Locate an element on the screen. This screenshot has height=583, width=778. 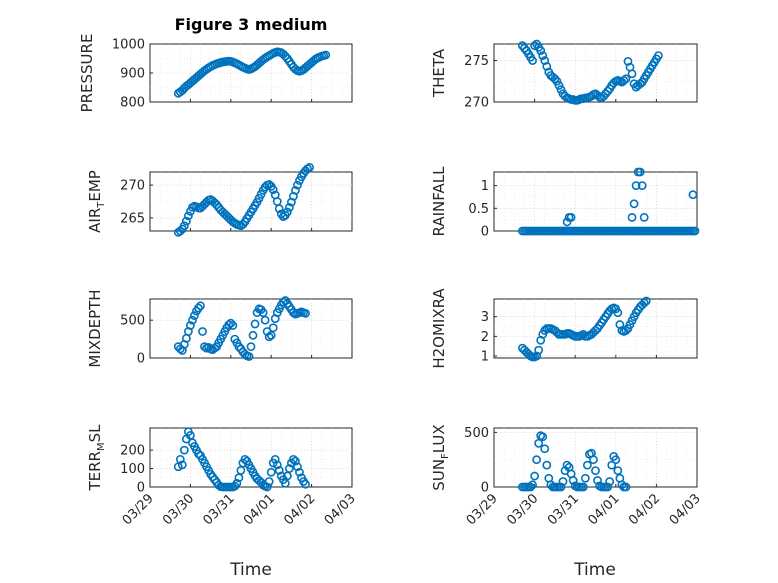
subplot-pressure: 800 900 1000 PRESSURE is located at coordinates (215, 73).